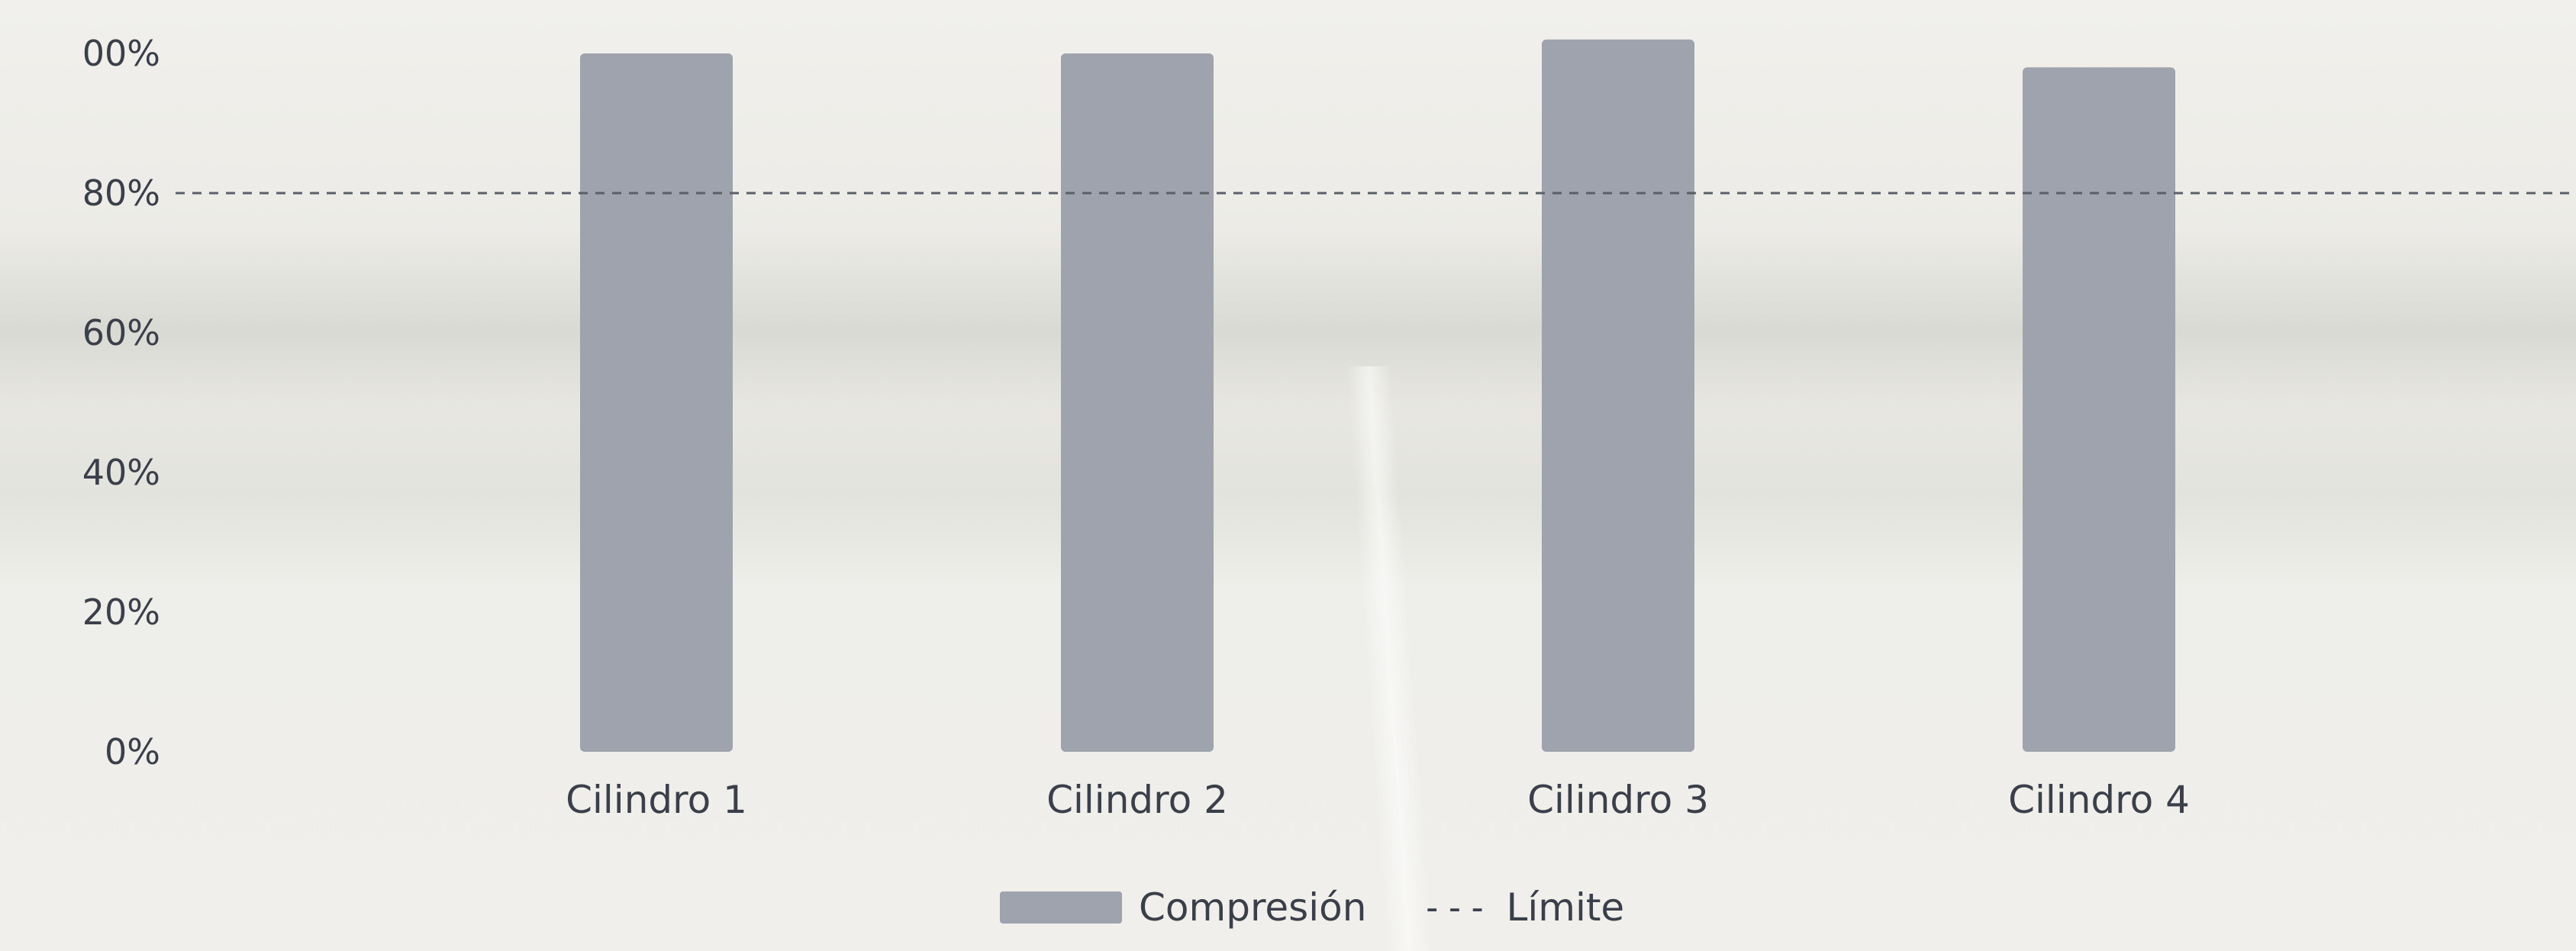 This screenshot has width=2576, height=951. Describe the element at coordinates (1253, 908) in the screenshot. I see `legend-label-compresion: Compresión` at that location.